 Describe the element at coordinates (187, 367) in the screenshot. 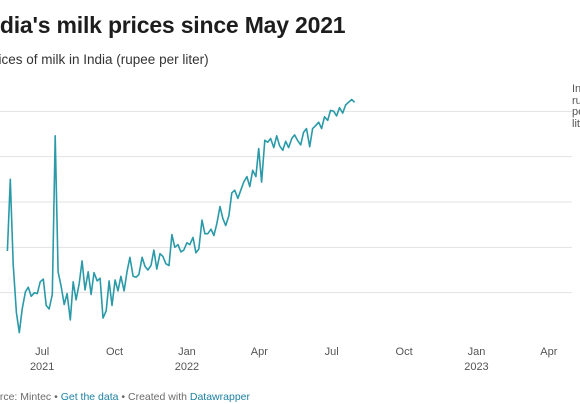

I see `x-tick-year-label: 2022` at that location.